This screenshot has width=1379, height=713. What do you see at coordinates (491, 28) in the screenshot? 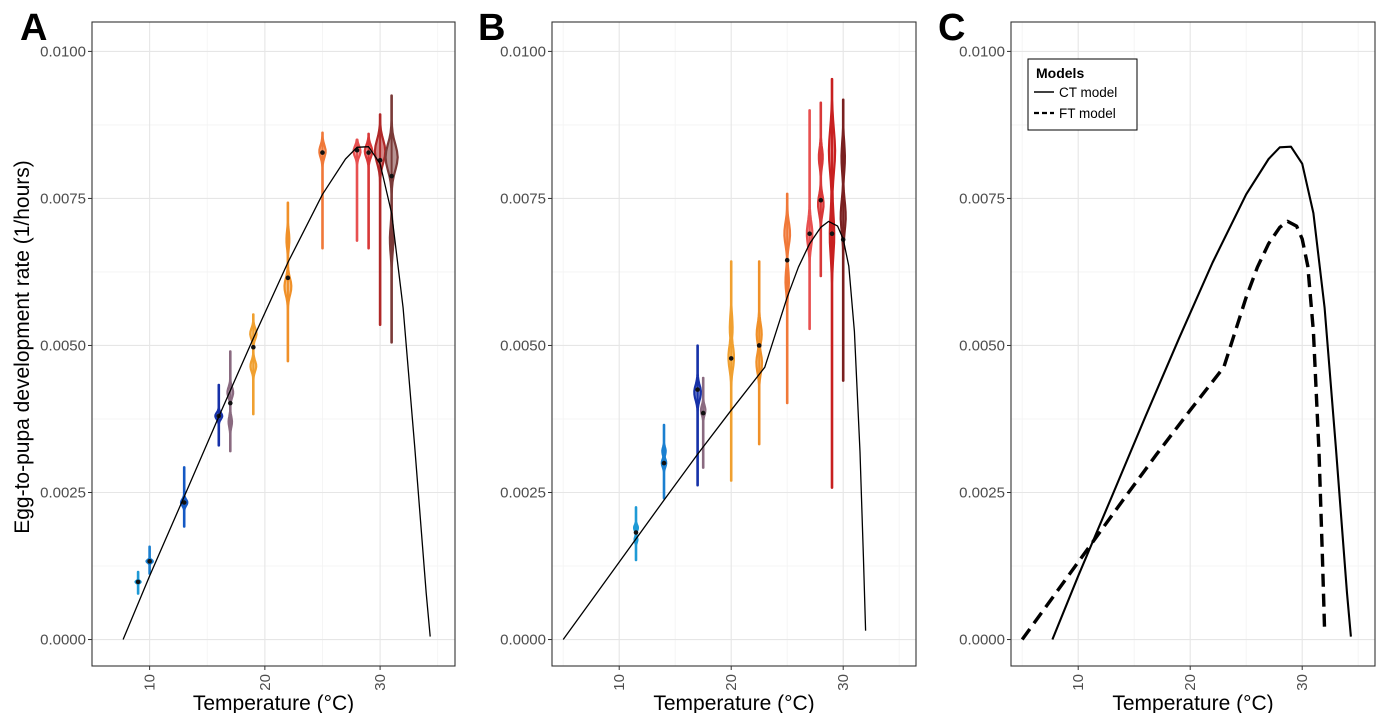
I see `panel-letter: B` at bounding box center [491, 28].